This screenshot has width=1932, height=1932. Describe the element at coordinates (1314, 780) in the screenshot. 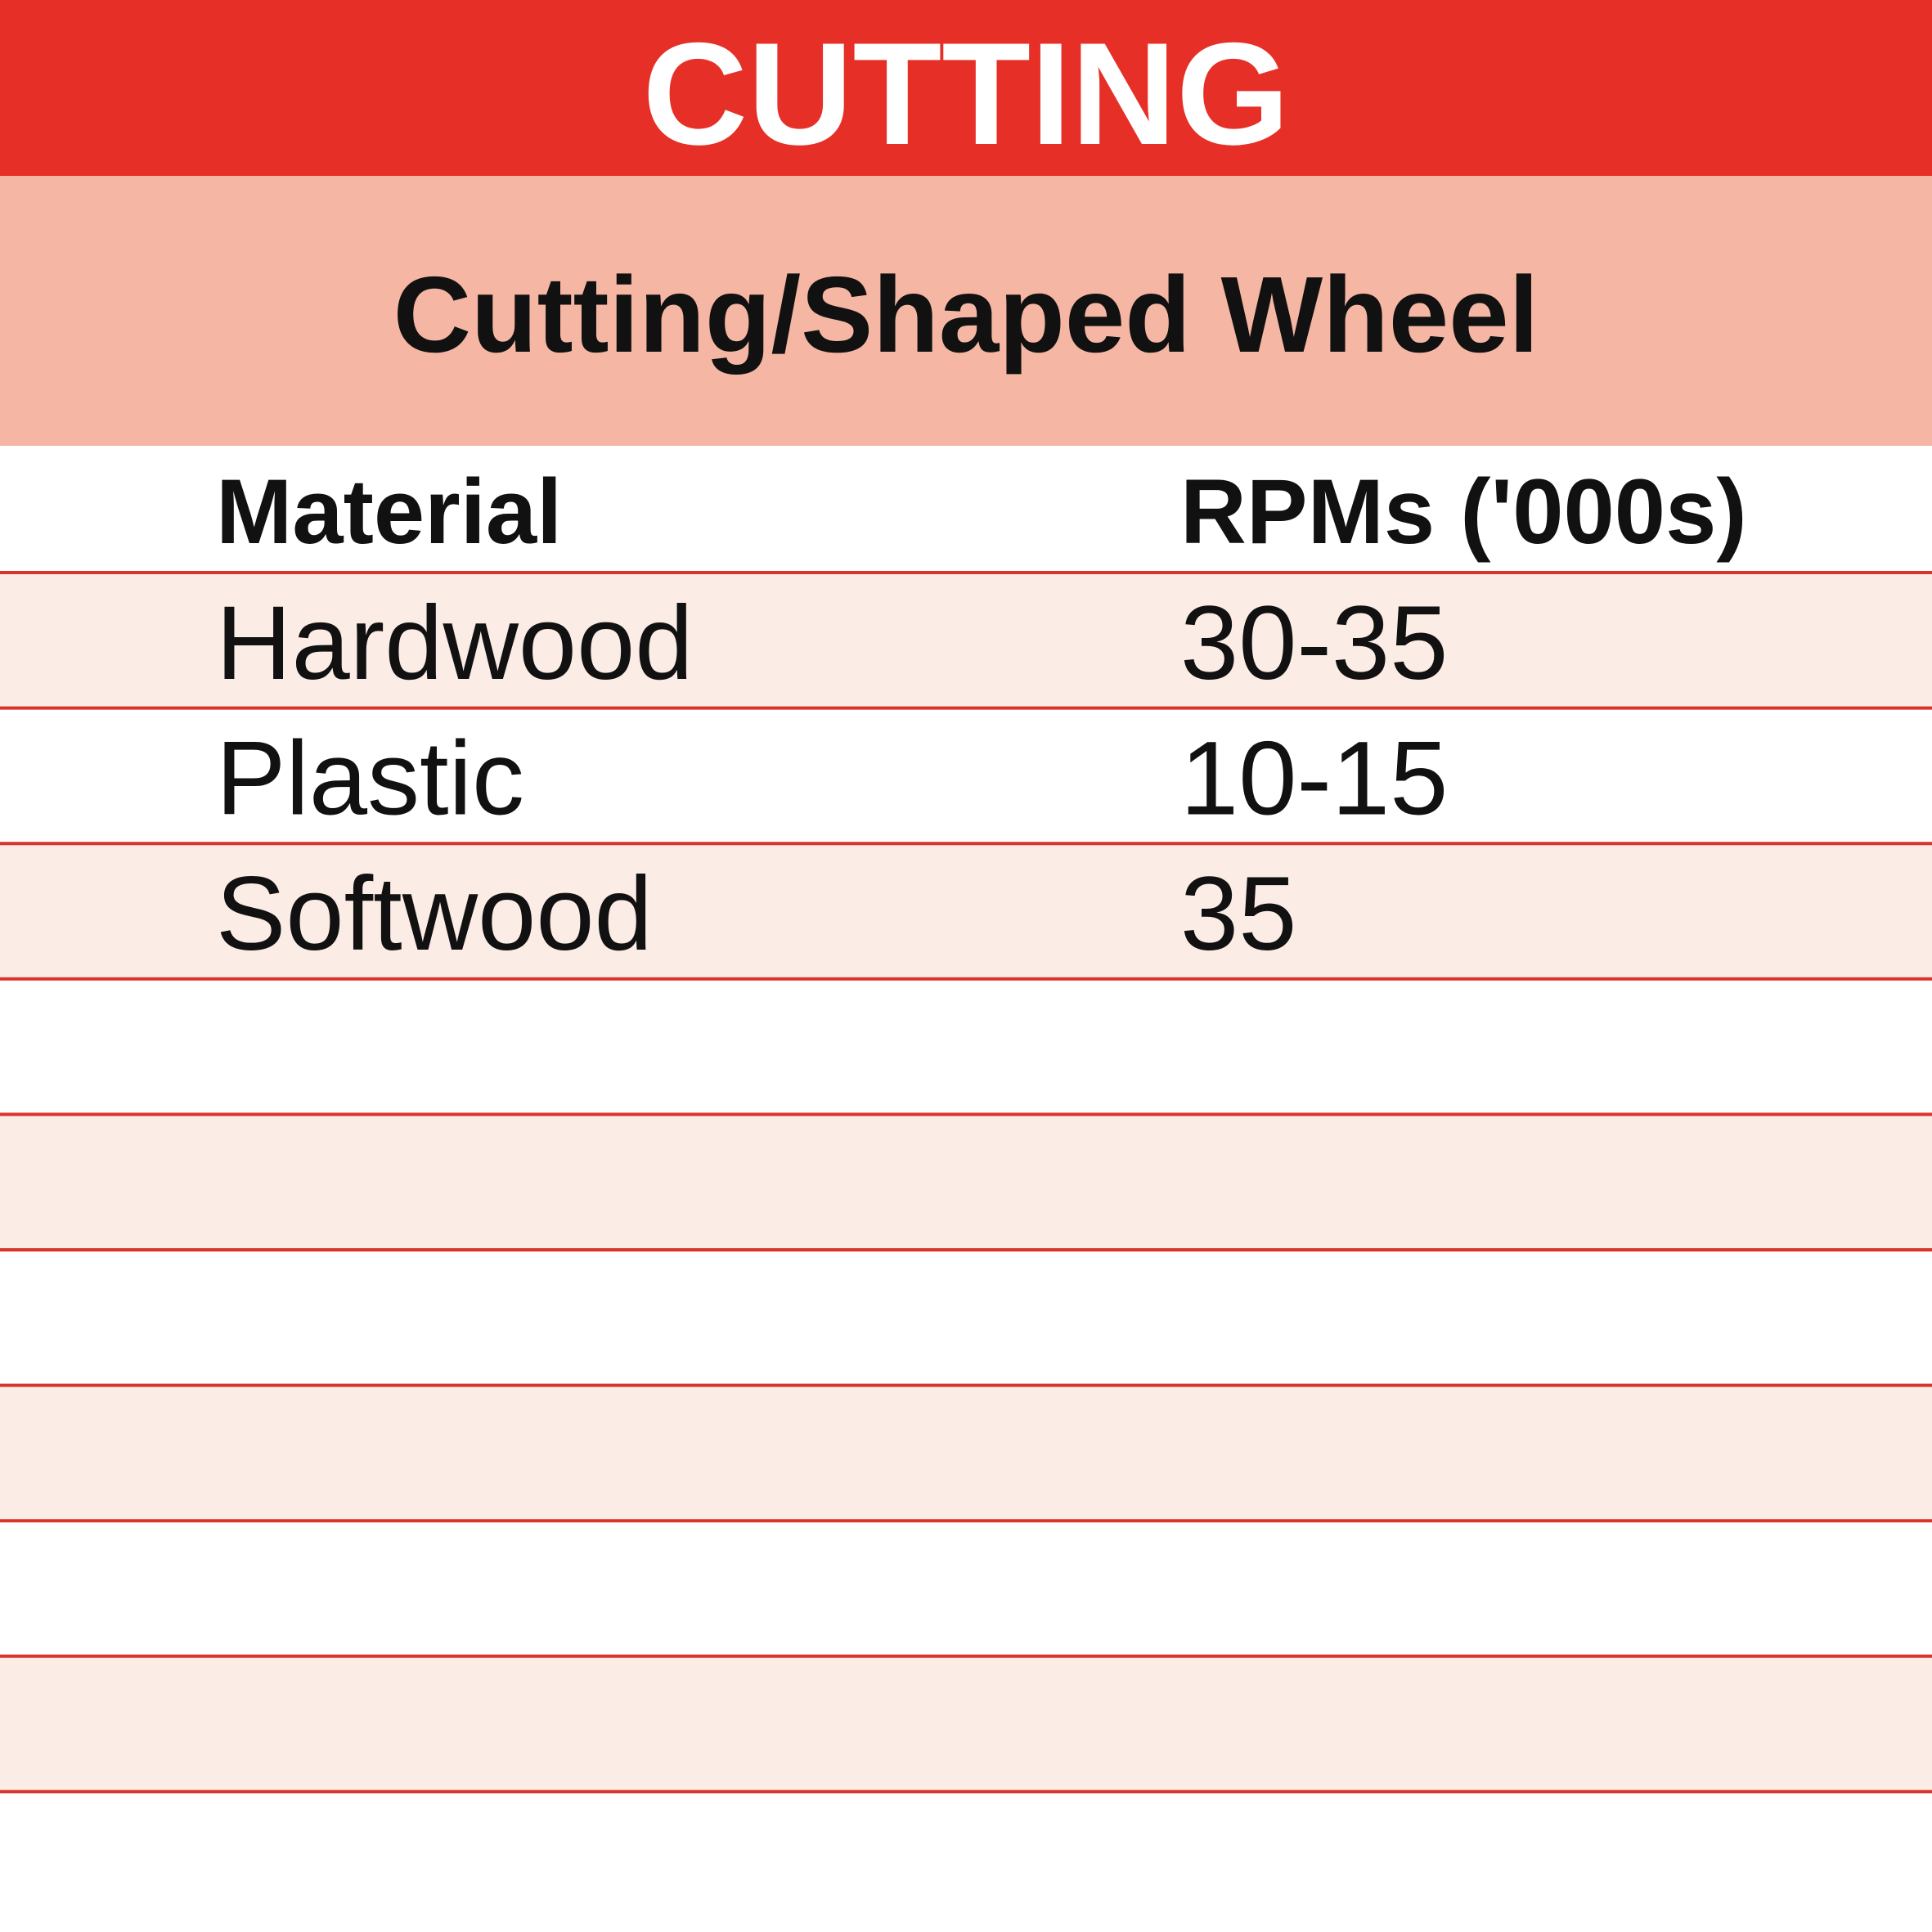

I see `rpm-cell: 10-15` at that location.